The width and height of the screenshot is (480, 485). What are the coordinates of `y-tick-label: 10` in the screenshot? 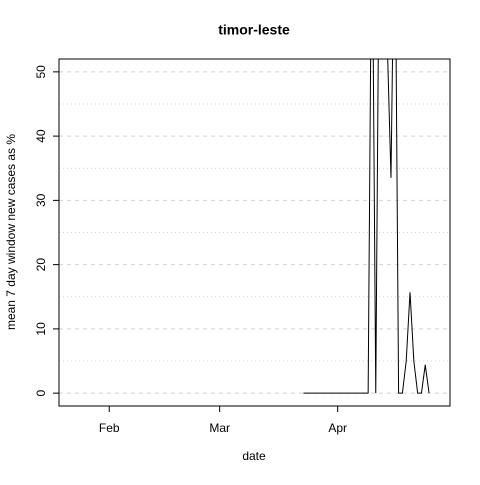 It's located at (41, 329).